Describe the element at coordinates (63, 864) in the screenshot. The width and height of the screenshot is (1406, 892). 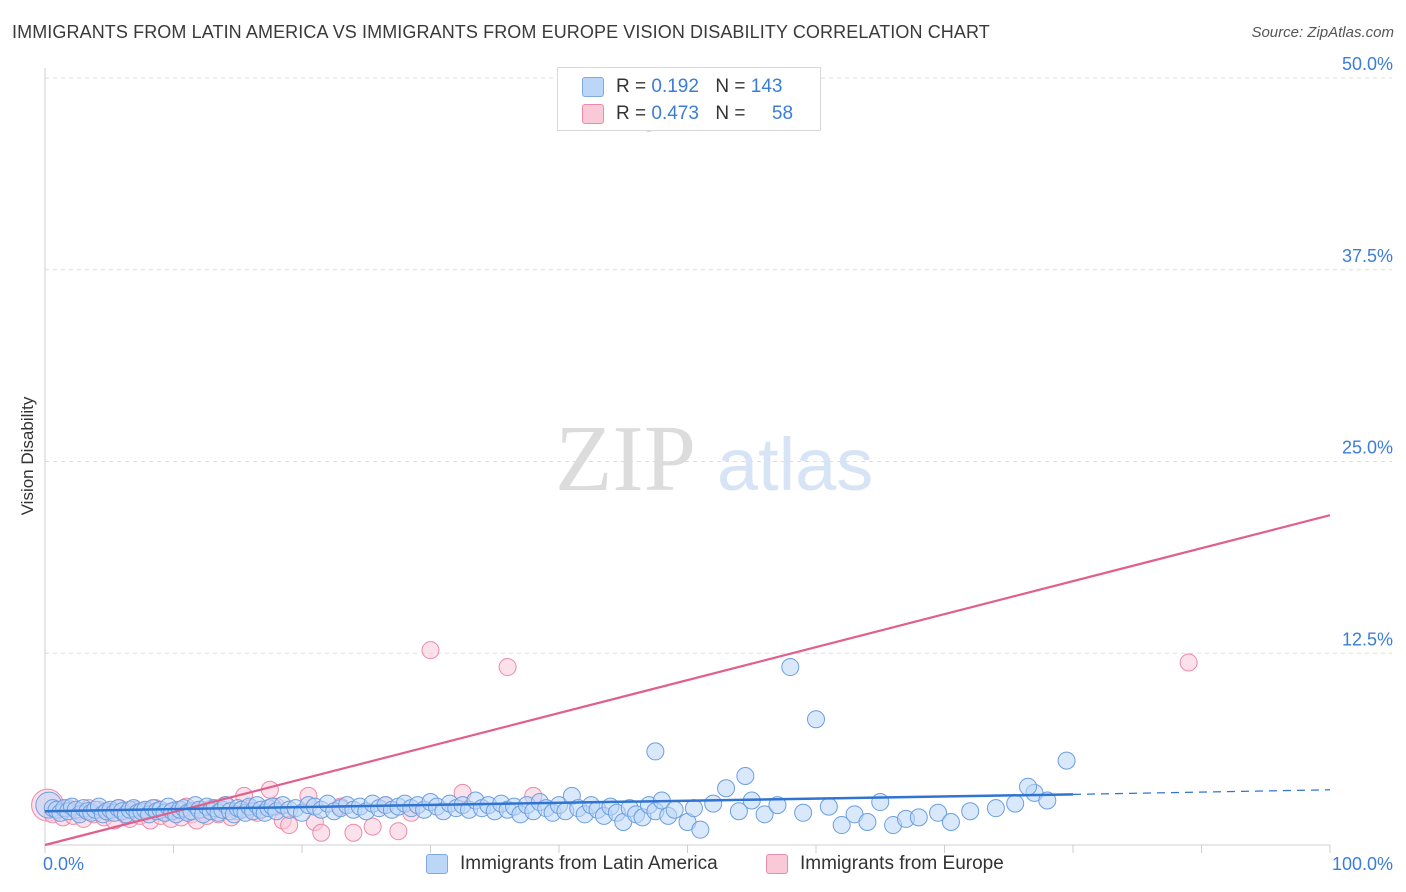
I see `x-tick-label: 0.0%` at that location.